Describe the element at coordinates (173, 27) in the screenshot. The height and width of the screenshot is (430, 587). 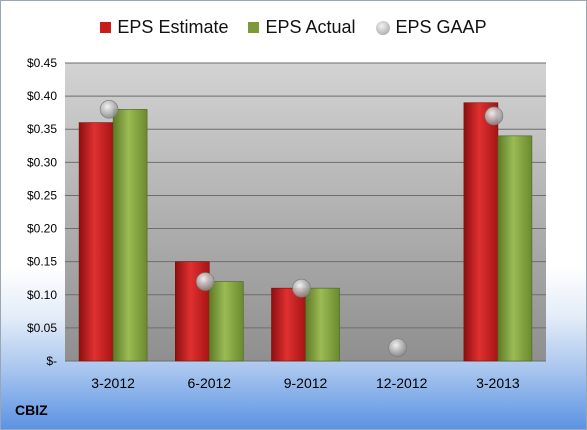
I see `legend-label-estimate: EPS Estimate` at that location.